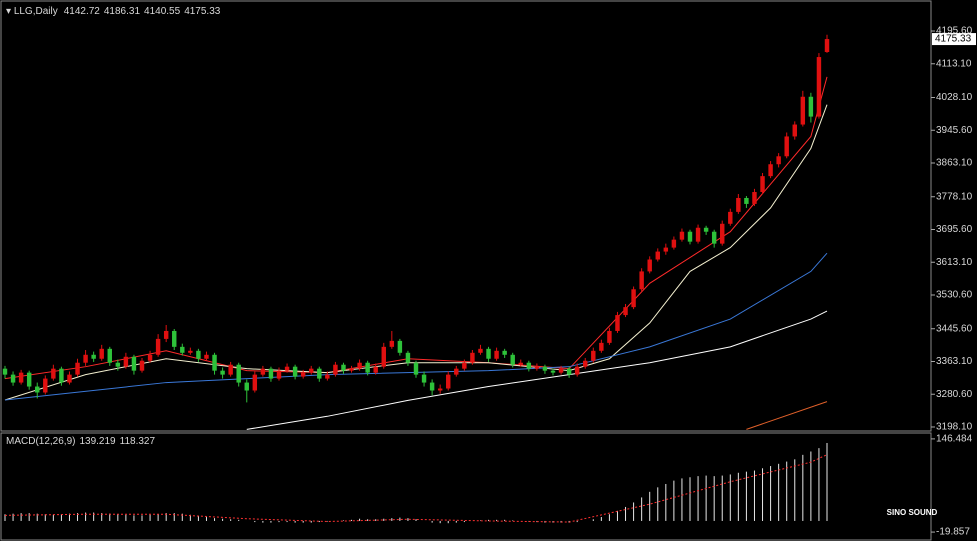 The image size is (977, 541). I want to click on y-tick-label: 3778.10, so click(954, 196).